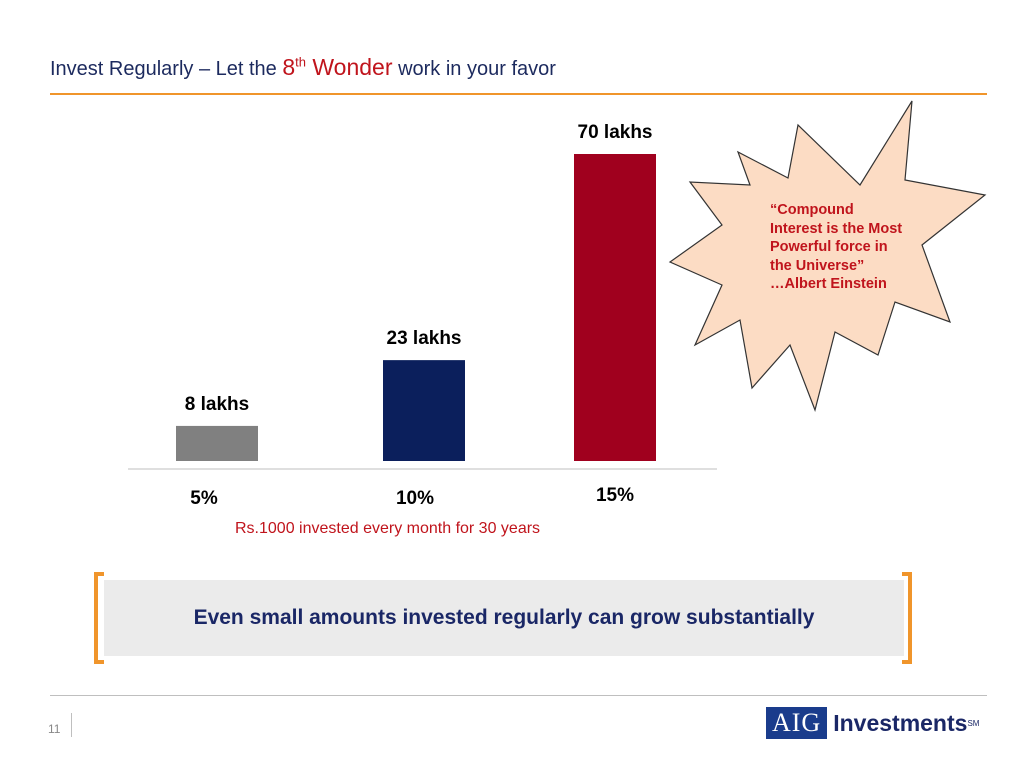 The height and width of the screenshot is (768, 1024). What do you see at coordinates (518, 695) in the screenshot?
I see `footer-divider` at bounding box center [518, 695].